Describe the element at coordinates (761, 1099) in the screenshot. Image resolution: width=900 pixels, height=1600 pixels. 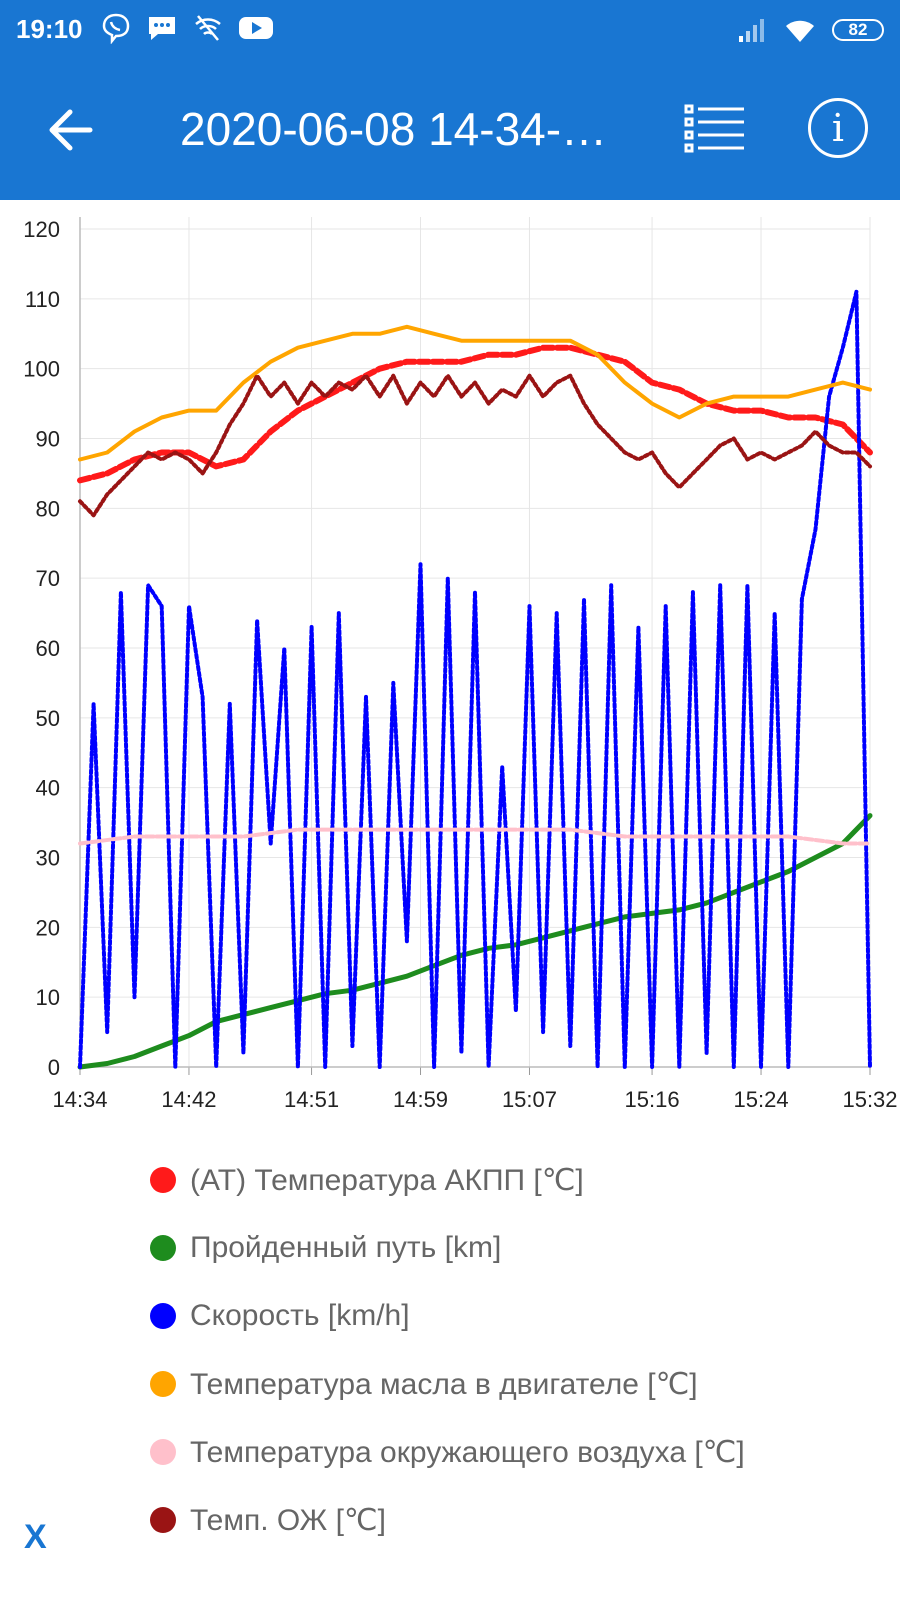
I see `x-tick-label: 15:24` at that location.